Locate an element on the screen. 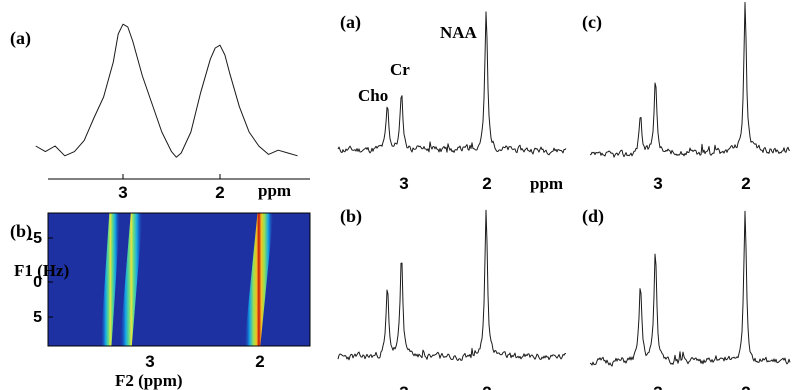 The image size is (796, 390). peak-label-cho: Cho is located at coordinates (373, 95).